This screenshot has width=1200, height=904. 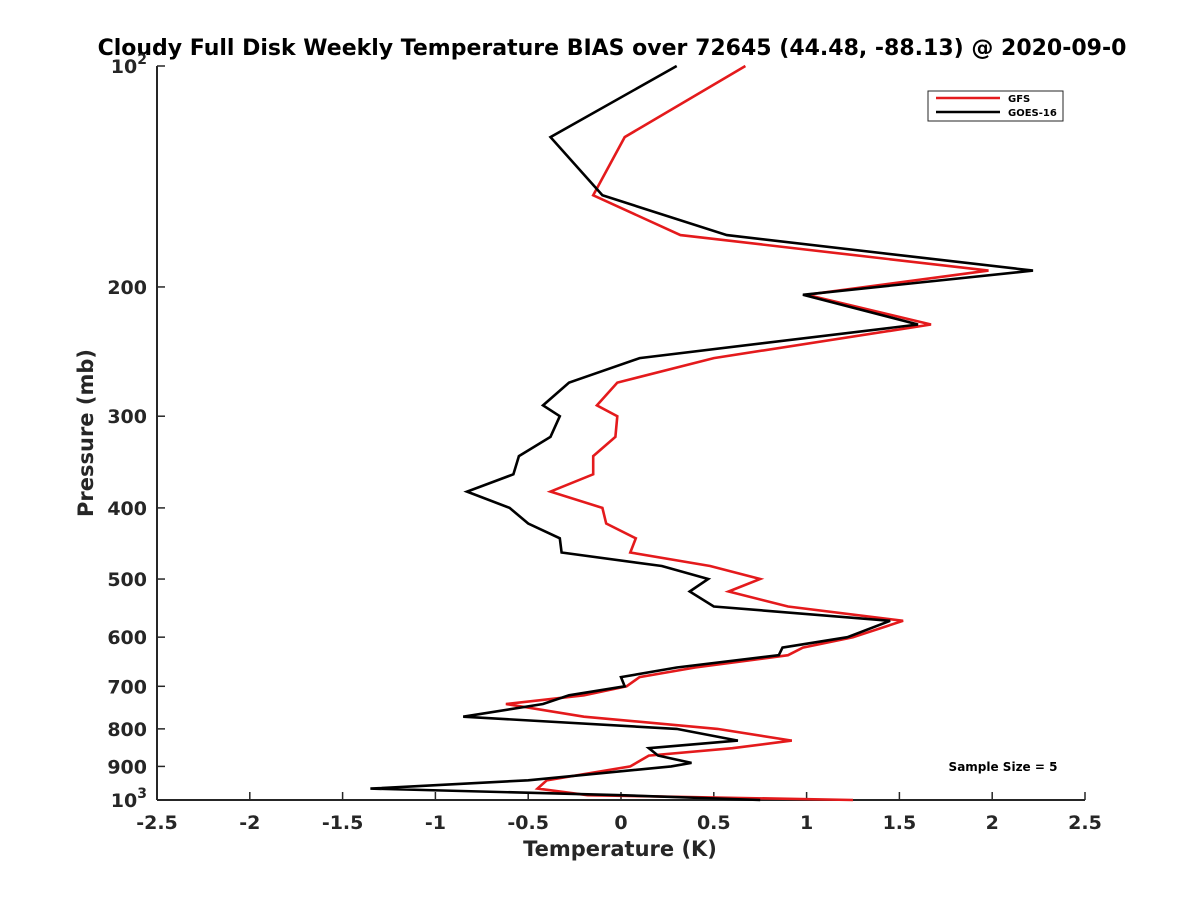 What do you see at coordinates (1003, 767) in the screenshot?
I see `sample-size-annotation: Sample Size = 5` at bounding box center [1003, 767].